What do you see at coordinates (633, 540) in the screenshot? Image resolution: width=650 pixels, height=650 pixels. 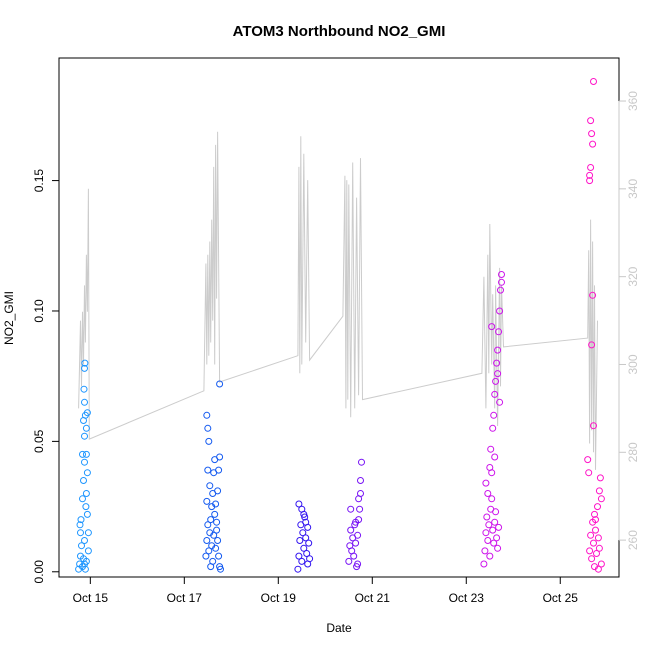 I see `y2-tick-label: 260` at bounding box center [633, 540].